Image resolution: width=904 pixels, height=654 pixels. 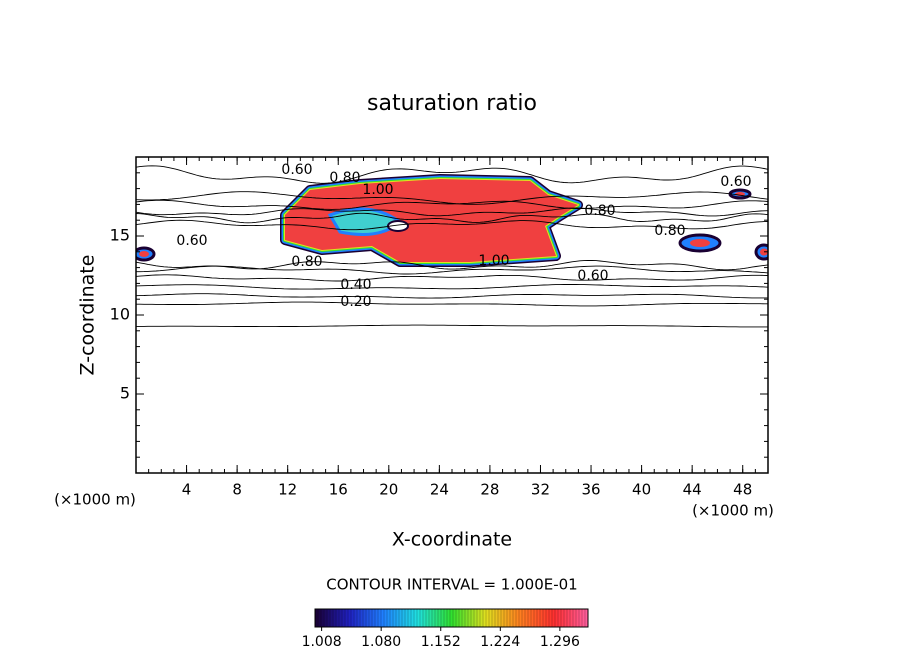 What do you see at coordinates (540, 490) in the screenshot?
I see `x-tick-label: 32` at bounding box center [540, 490].